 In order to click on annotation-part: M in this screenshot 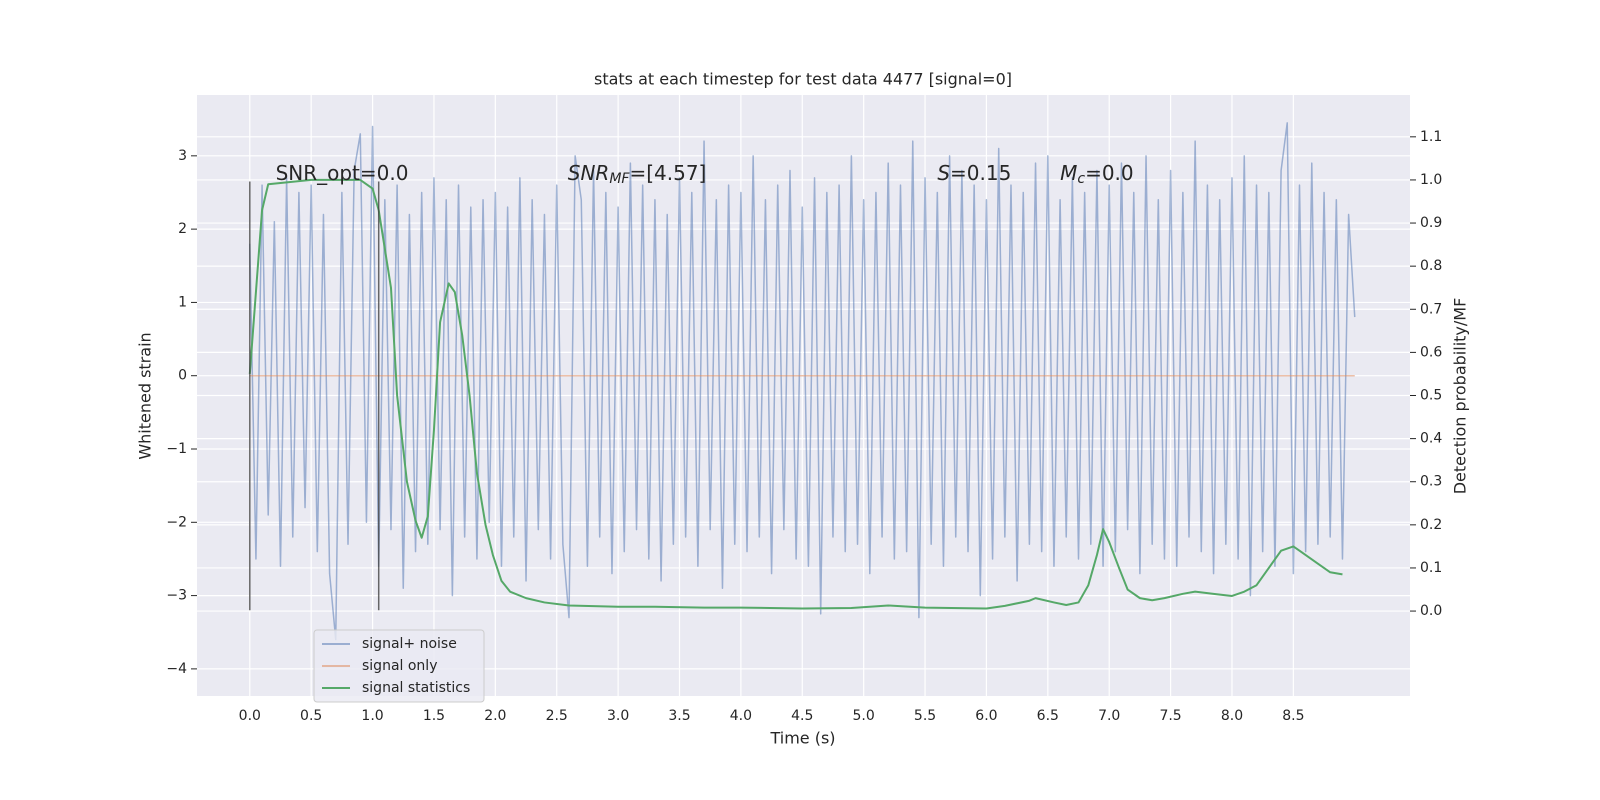, I will do `click(1068, 173)`.